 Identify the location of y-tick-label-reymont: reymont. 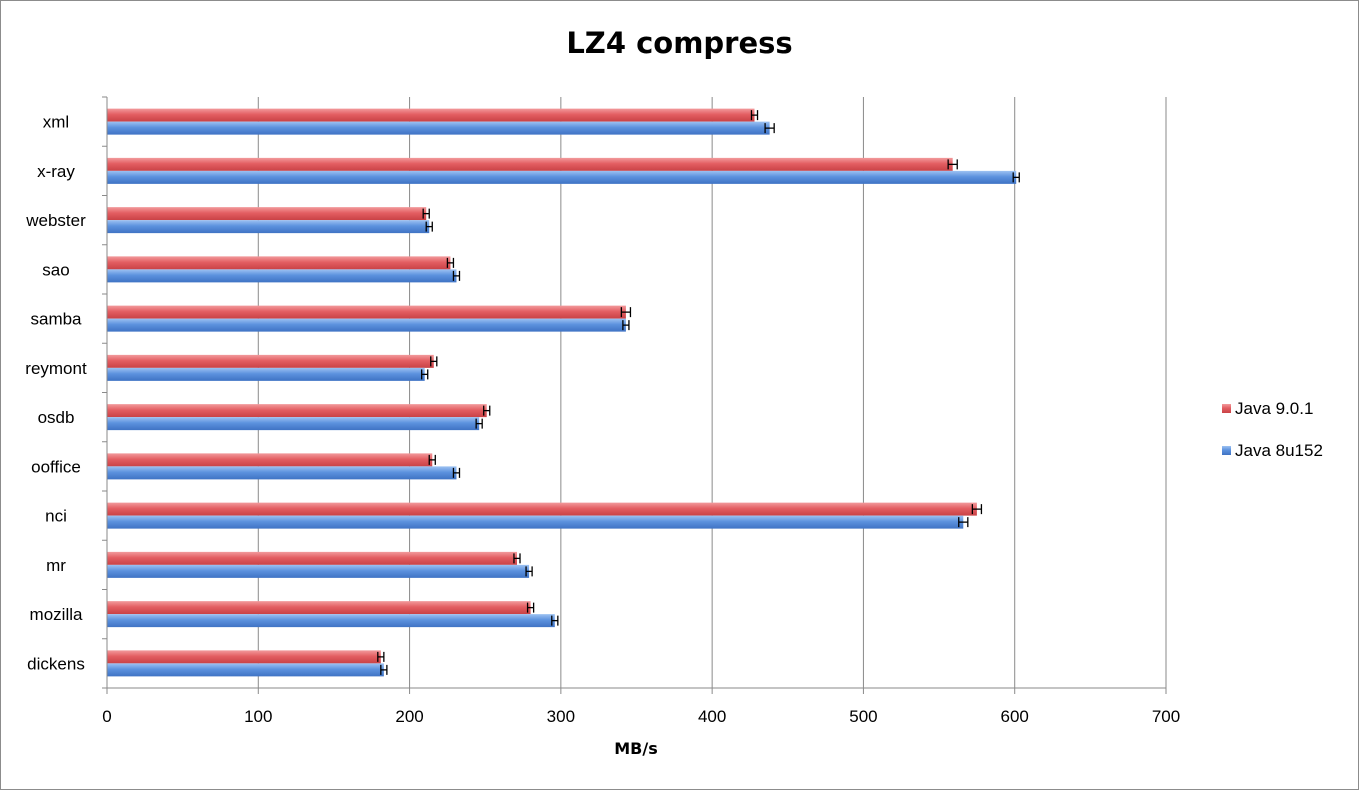
(56, 368).